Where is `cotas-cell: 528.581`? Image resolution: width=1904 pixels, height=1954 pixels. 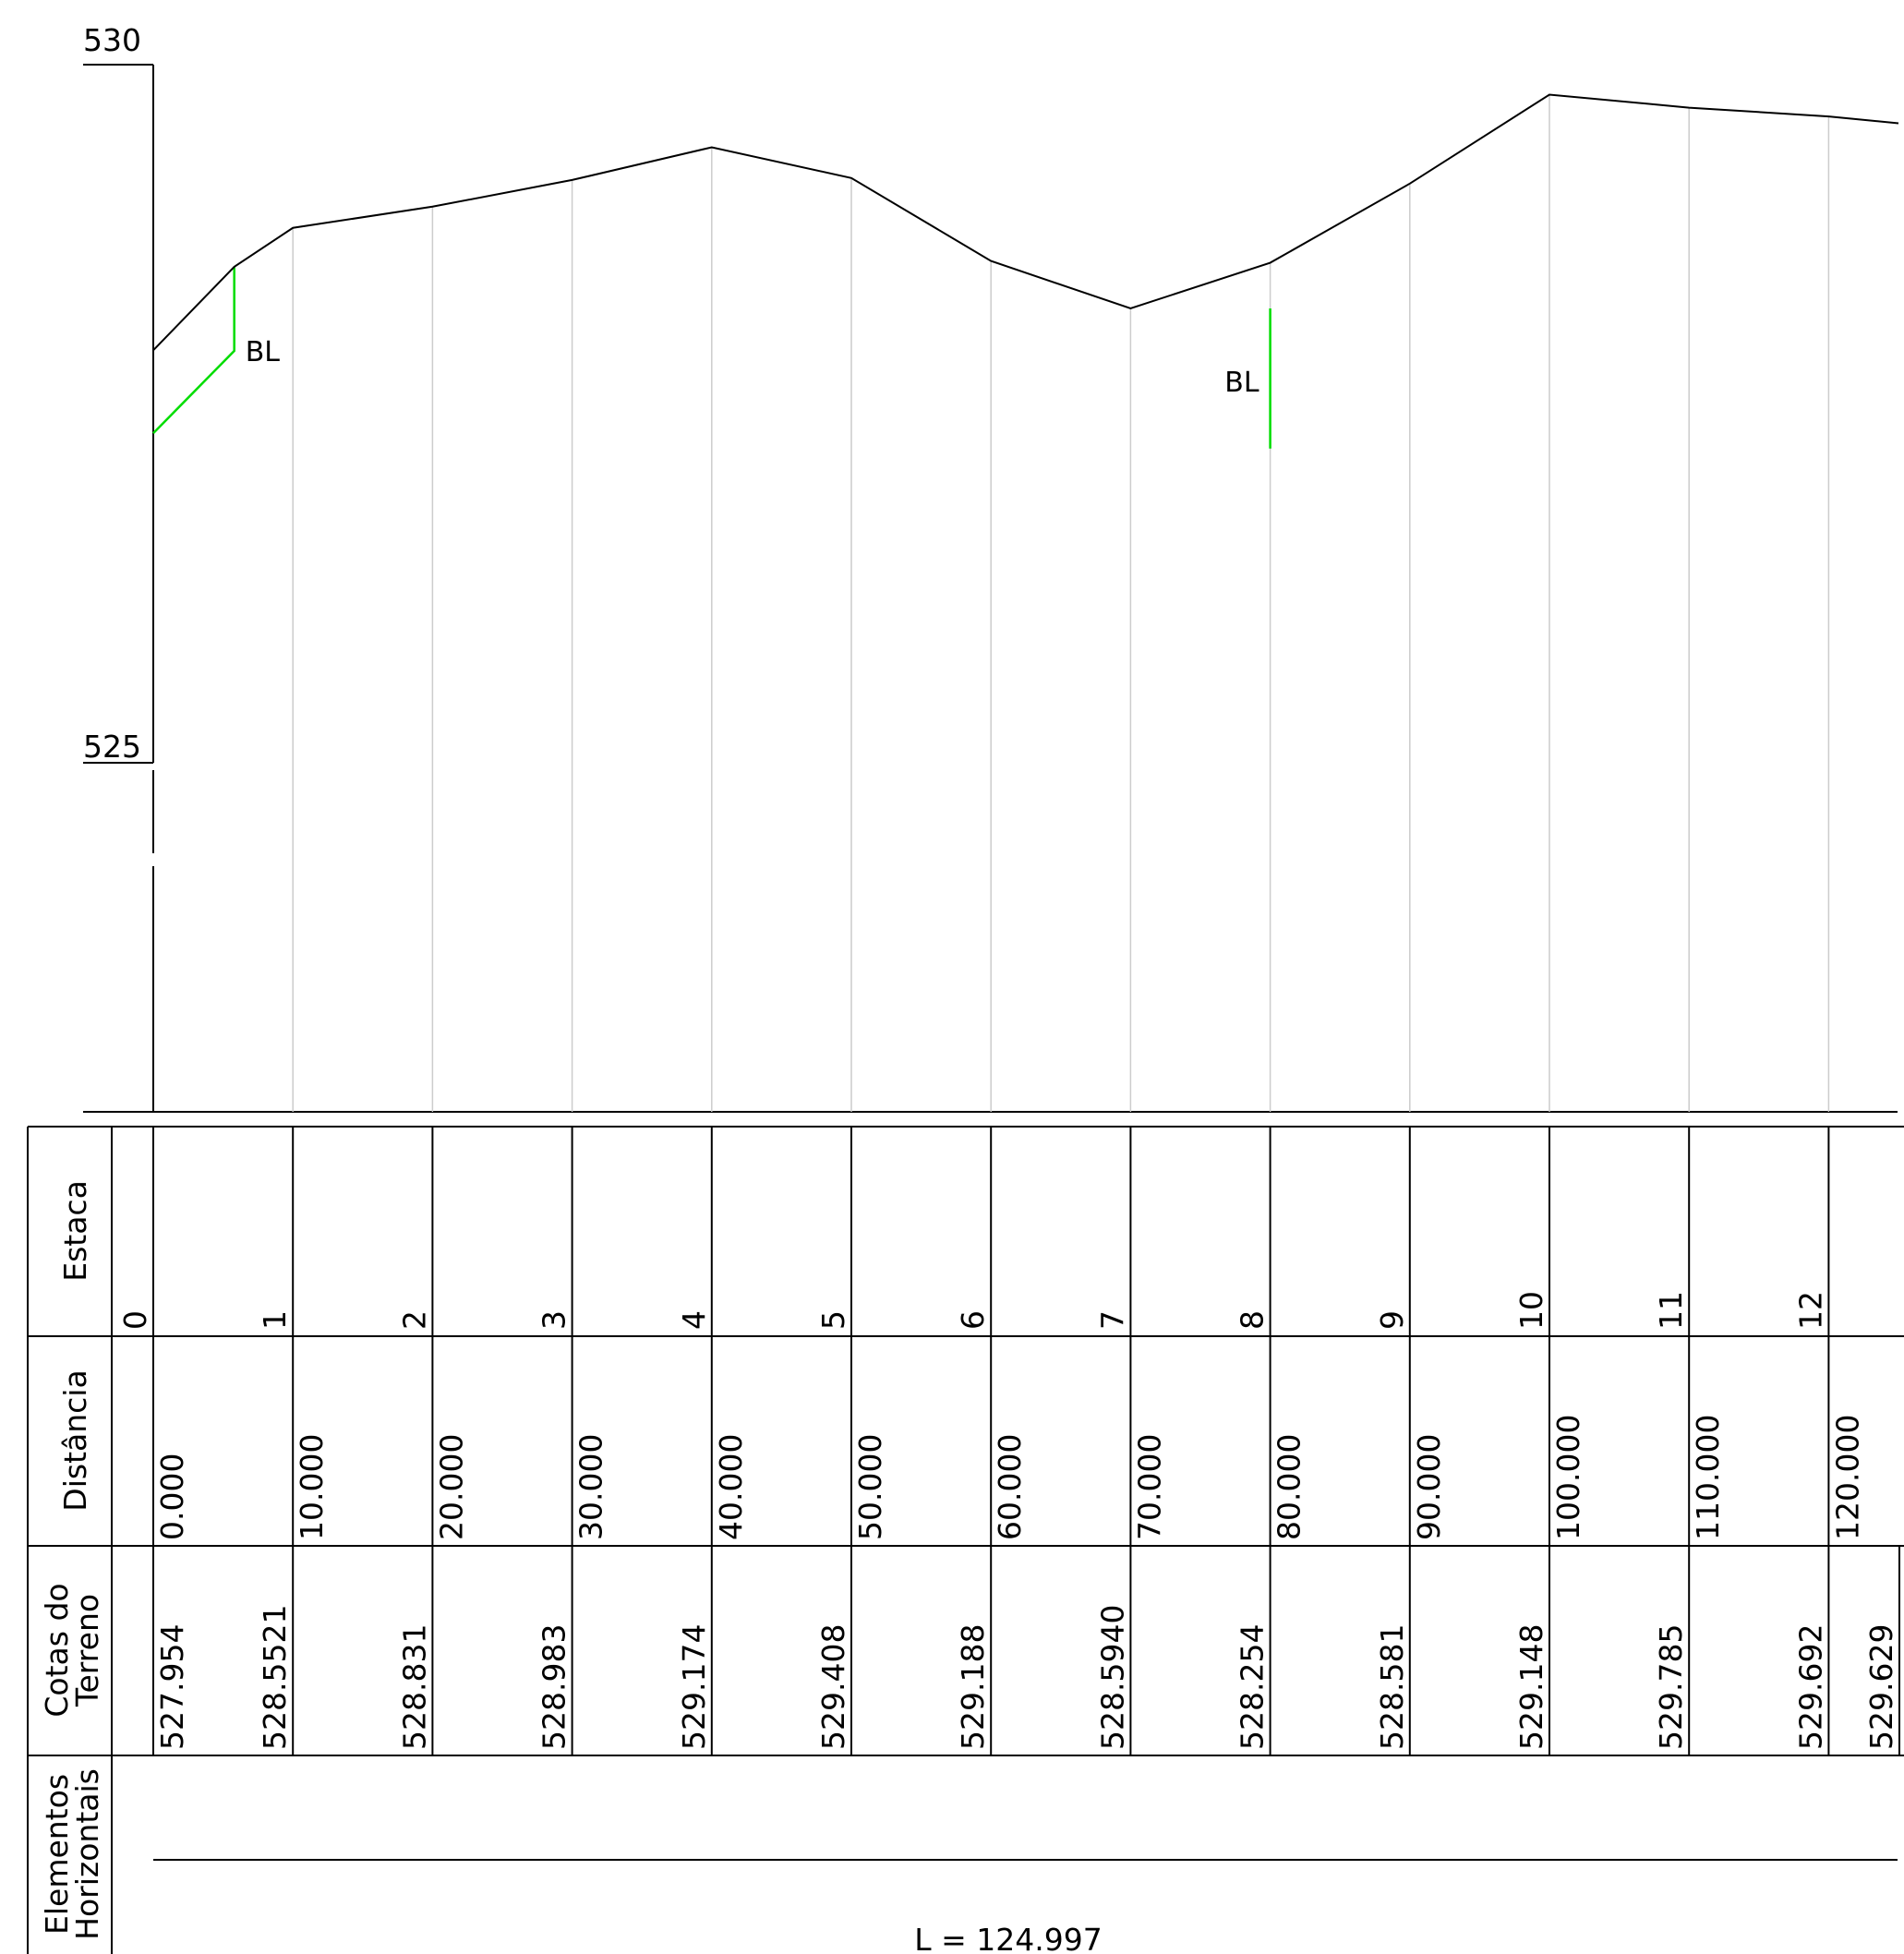
cotas-cell: 528.581 is located at coordinates (1392, 1687).